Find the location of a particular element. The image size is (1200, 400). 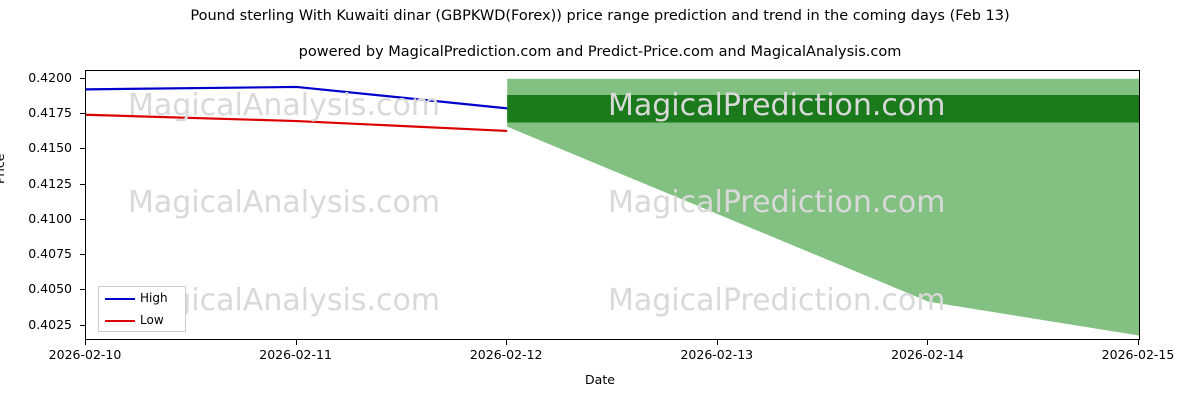

y-tick-label: 0.4075 is located at coordinates (50, 254).